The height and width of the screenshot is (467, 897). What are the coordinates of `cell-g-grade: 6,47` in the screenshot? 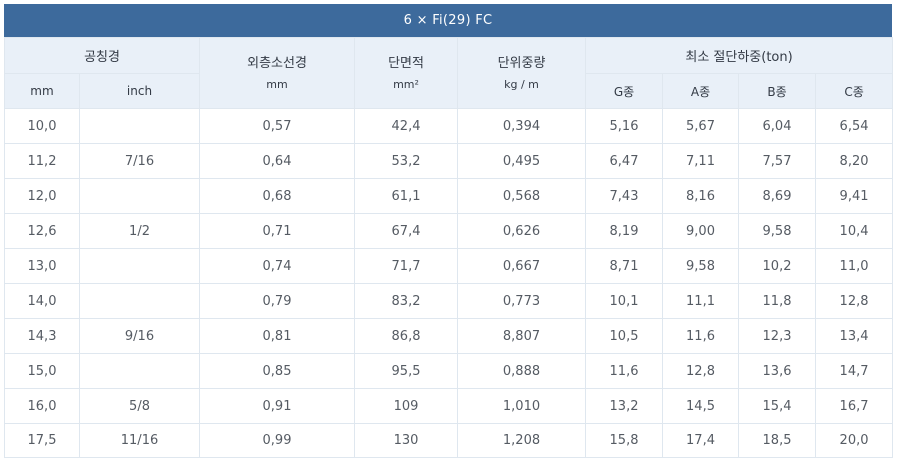 It's located at (624, 161).